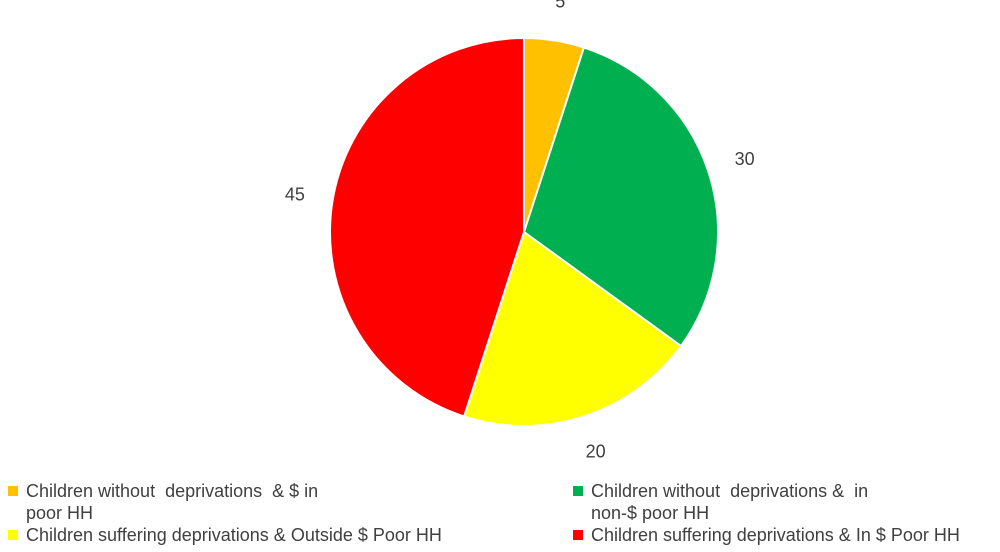 Image resolution: width=1000 pixels, height=552 pixels. What do you see at coordinates (596, 451) in the screenshot?
I see `data-label: 20` at bounding box center [596, 451].